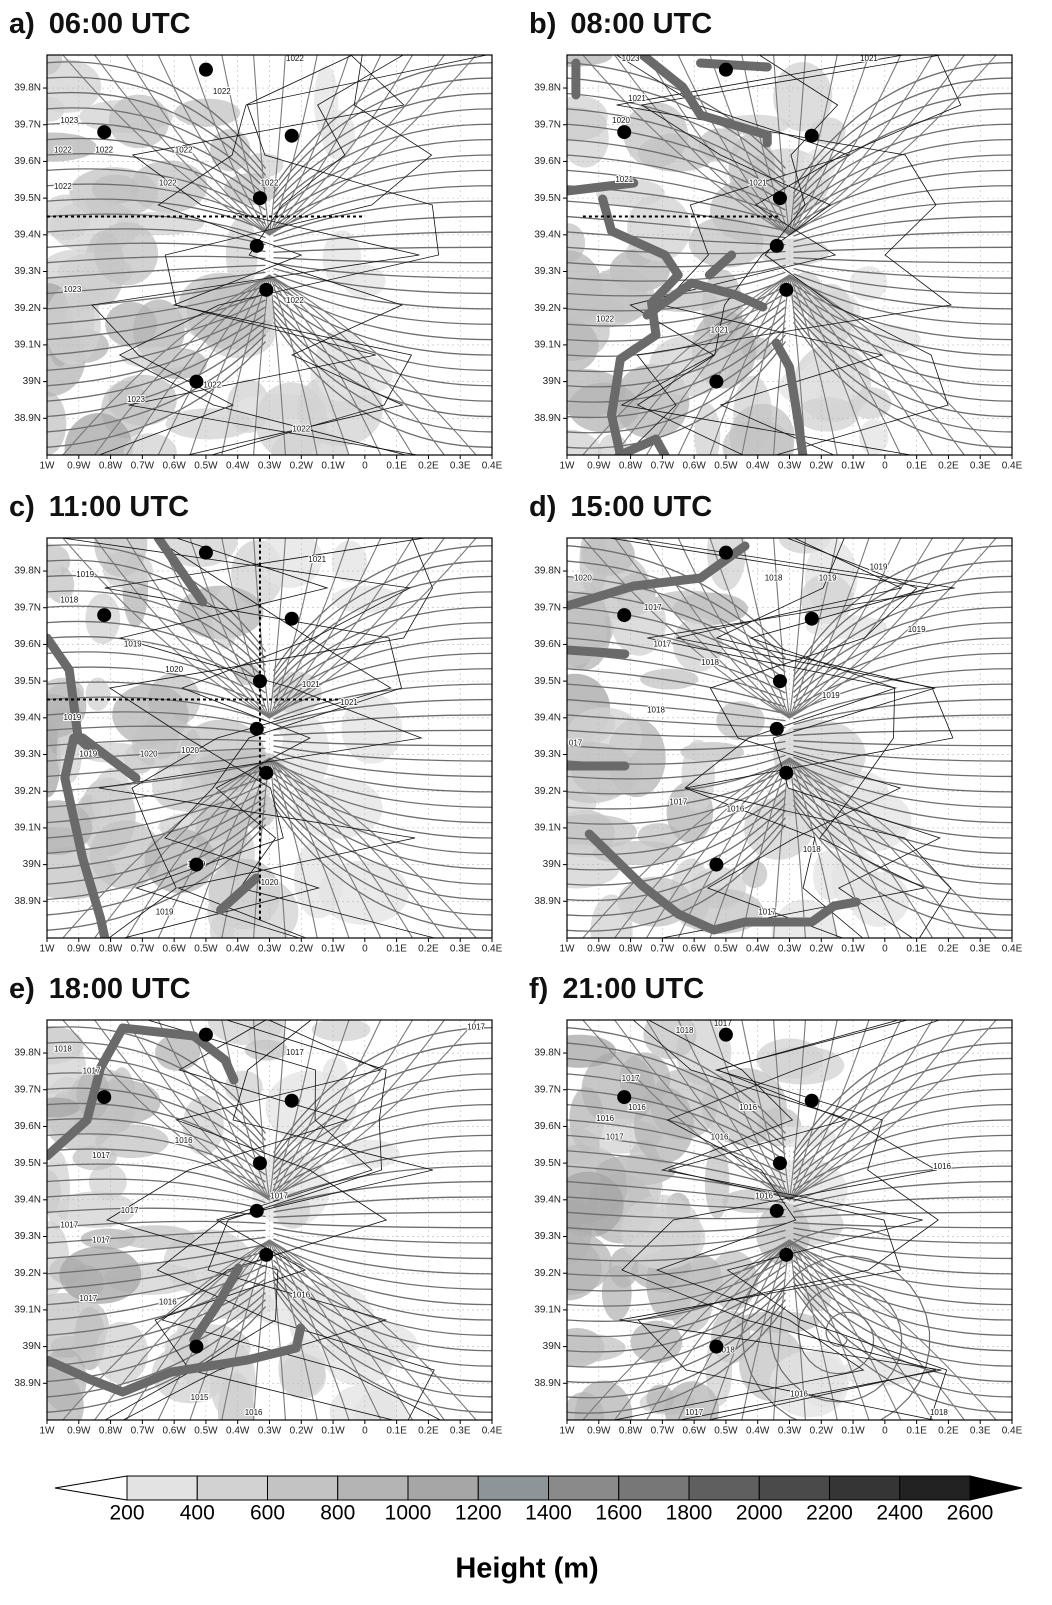 The height and width of the screenshot is (1605, 1052). Describe the element at coordinates (27, 1089) in the screenshot. I see `y-tick-label: 39.7N` at that location.